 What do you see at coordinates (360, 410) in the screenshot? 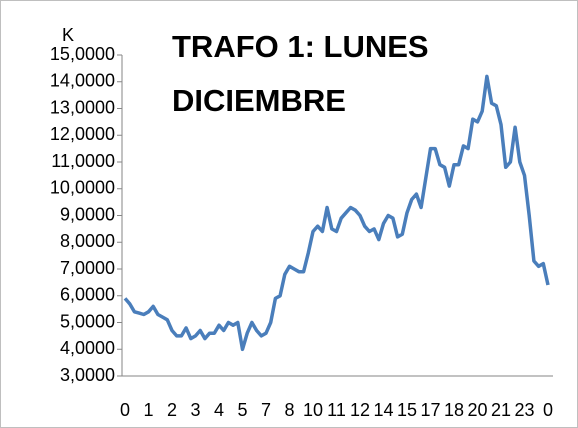
I see `x-tick-label: 12` at bounding box center [360, 410].